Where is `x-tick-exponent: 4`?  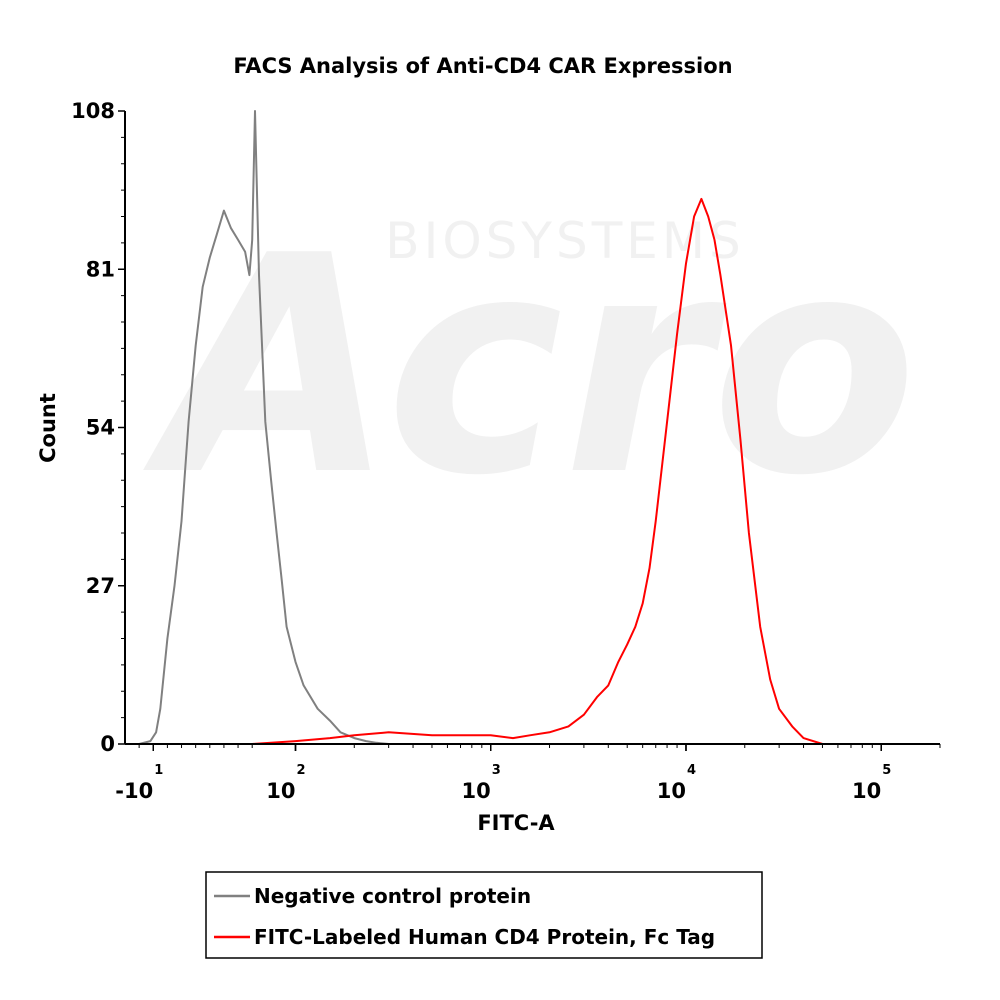
x-tick-exponent: 4 is located at coordinates (691, 770).